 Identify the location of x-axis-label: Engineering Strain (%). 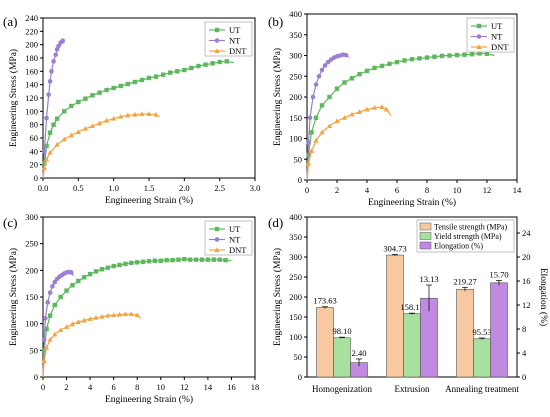
(149, 200).